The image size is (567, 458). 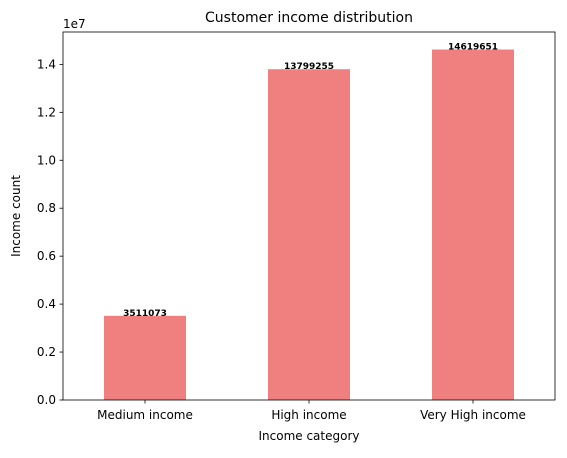 What do you see at coordinates (16, 216) in the screenshot?
I see `y-axis-label: Income count` at bounding box center [16, 216].